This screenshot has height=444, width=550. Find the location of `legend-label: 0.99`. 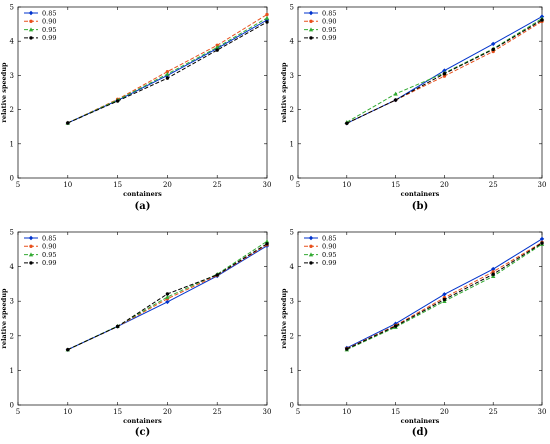

legend-label: 0.99 is located at coordinates (49, 263).